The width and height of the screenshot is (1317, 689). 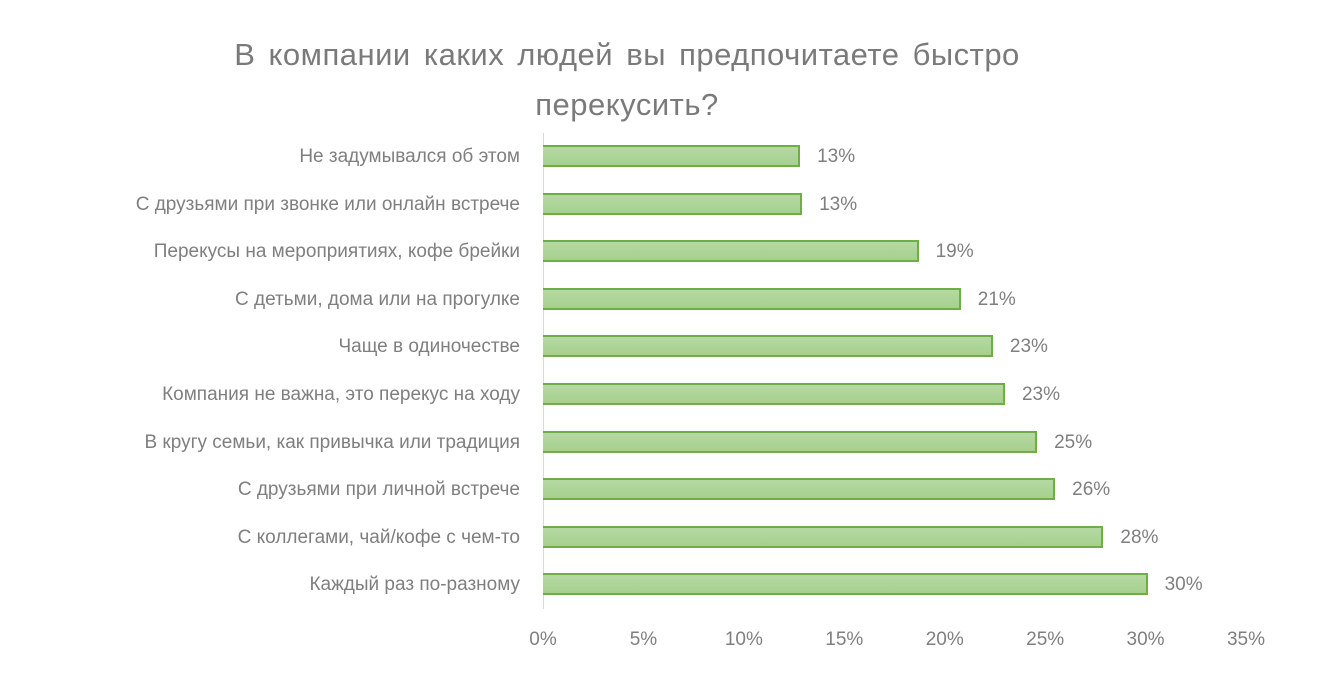 I want to click on data-label: 21%, so click(x=996, y=299).